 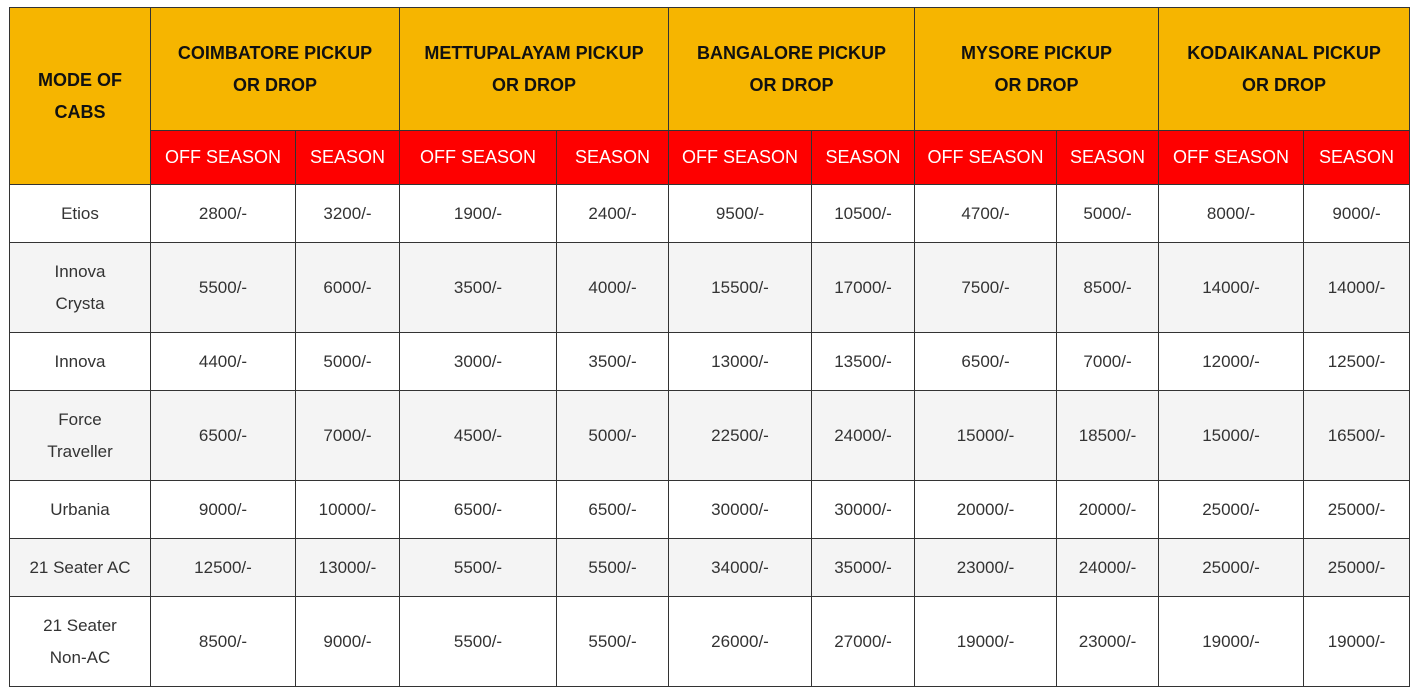 What do you see at coordinates (740, 567) in the screenshot?
I see `price-cell: 34000/-` at bounding box center [740, 567].